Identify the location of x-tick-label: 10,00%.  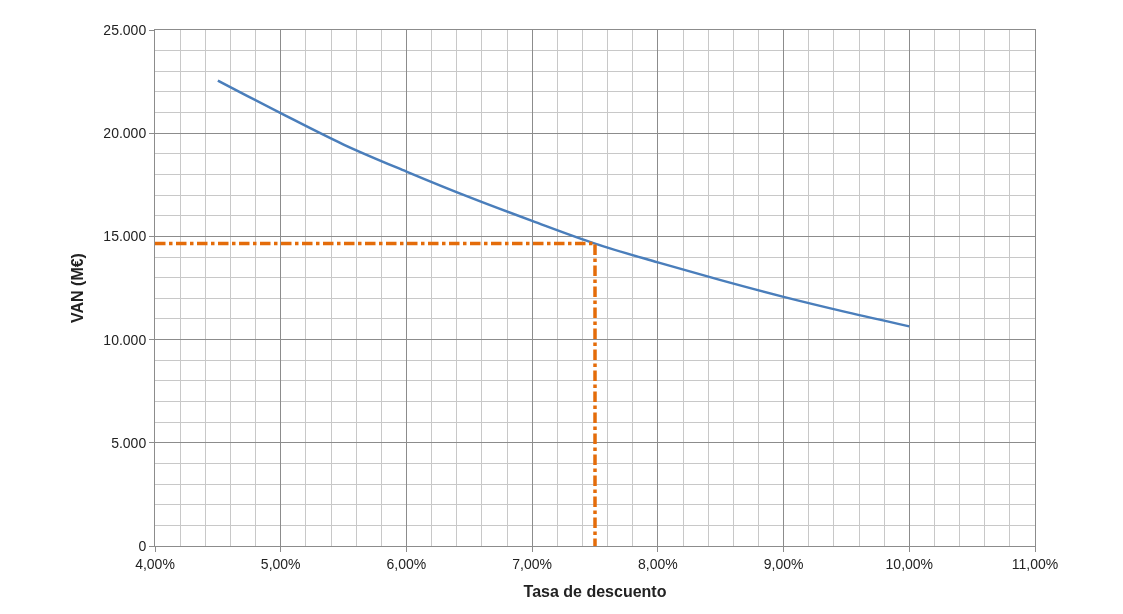
(909, 563).